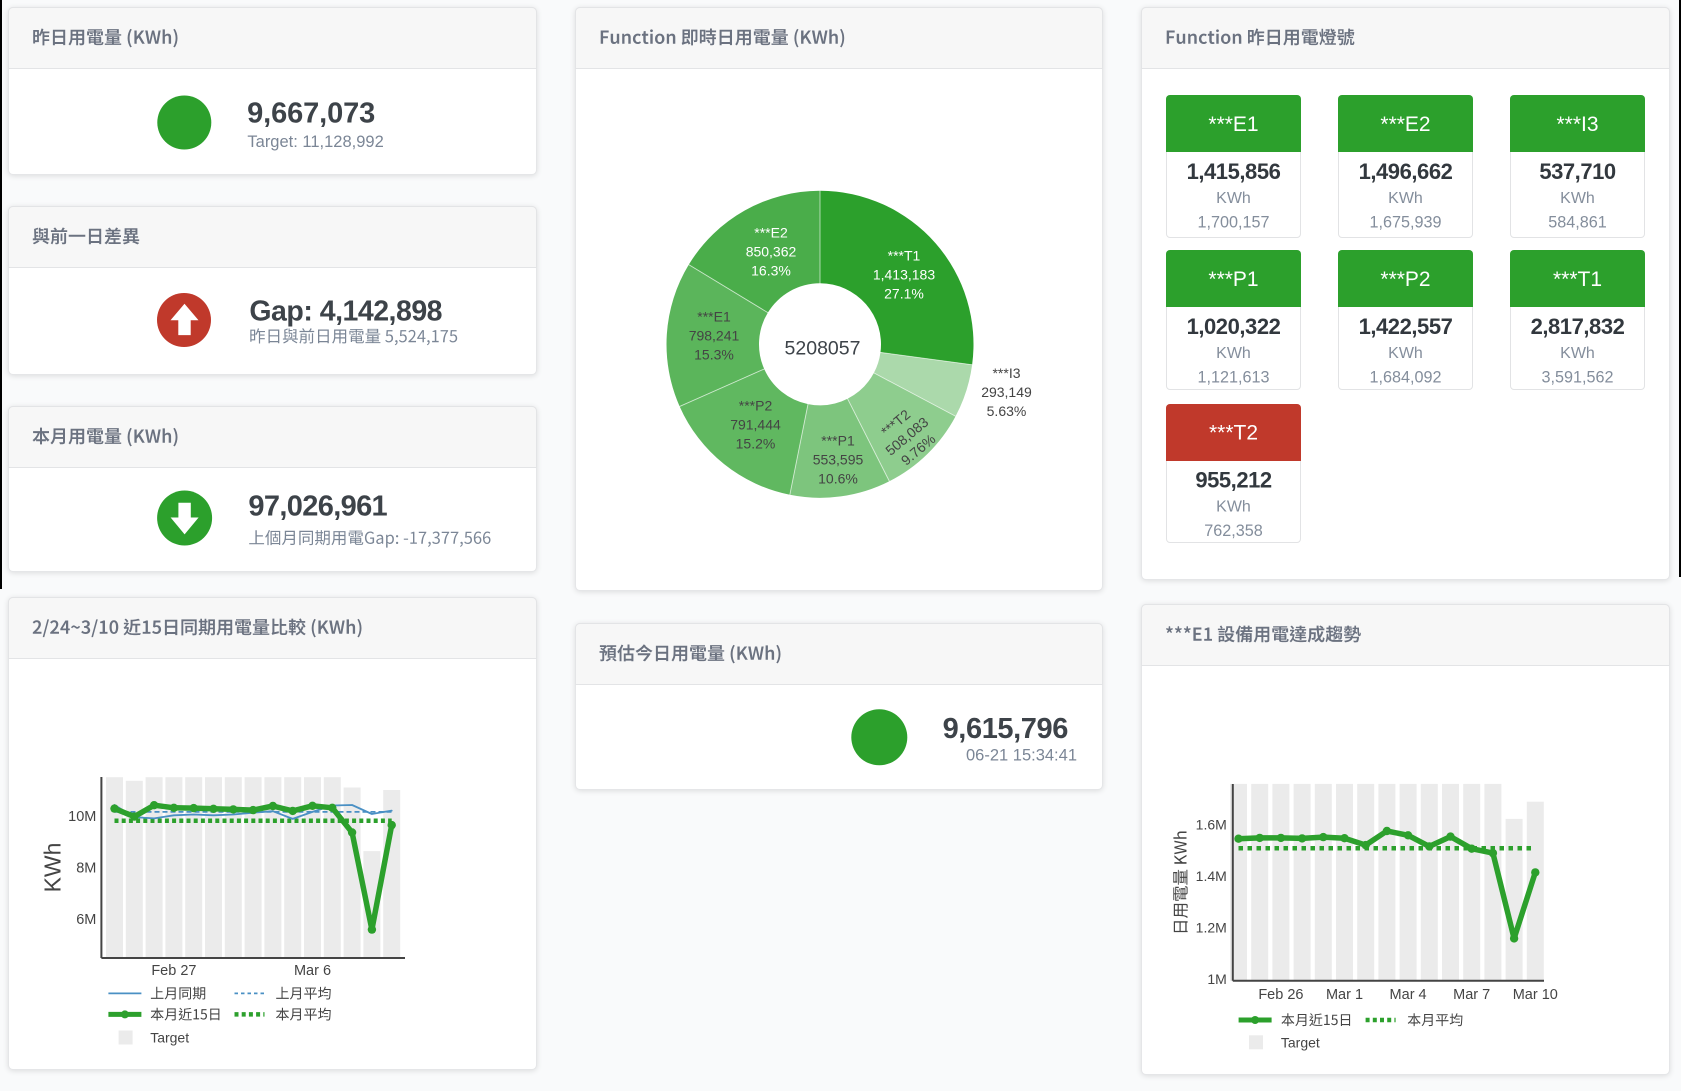 The width and height of the screenshot is (1681, 1091). I want to click on svg-text: 16.3%, so click(771, 270).